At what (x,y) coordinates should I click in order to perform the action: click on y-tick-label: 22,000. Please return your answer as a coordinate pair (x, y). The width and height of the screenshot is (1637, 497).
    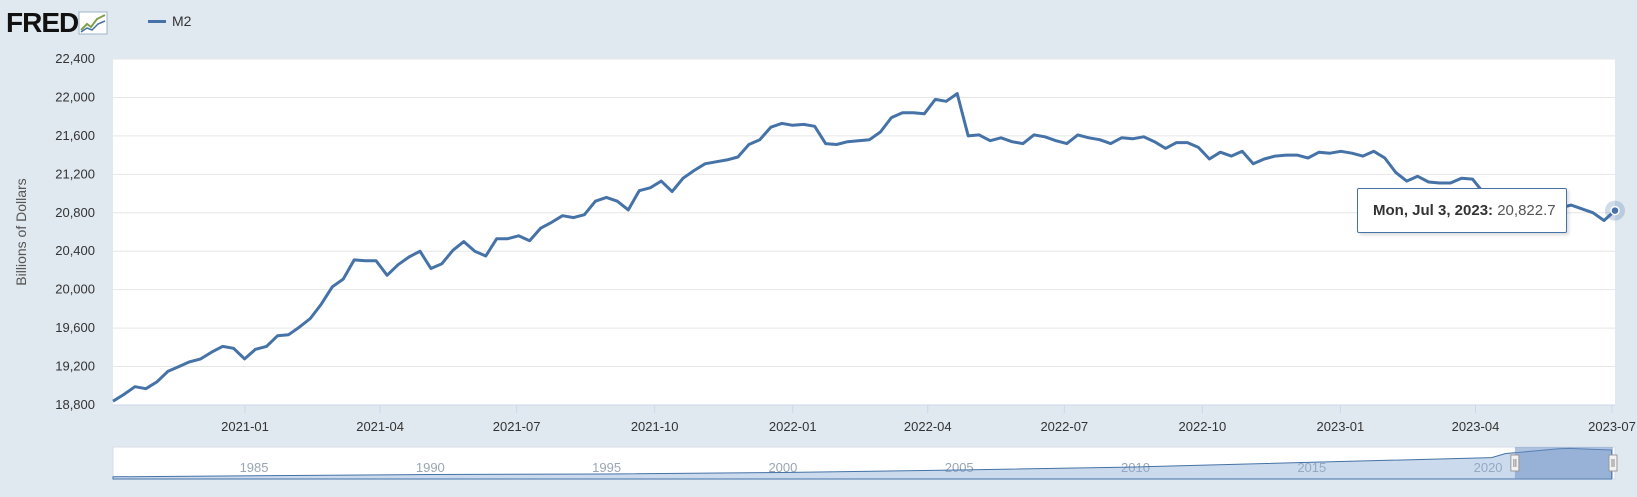
    Looking at the image, I should click on (75, 96).